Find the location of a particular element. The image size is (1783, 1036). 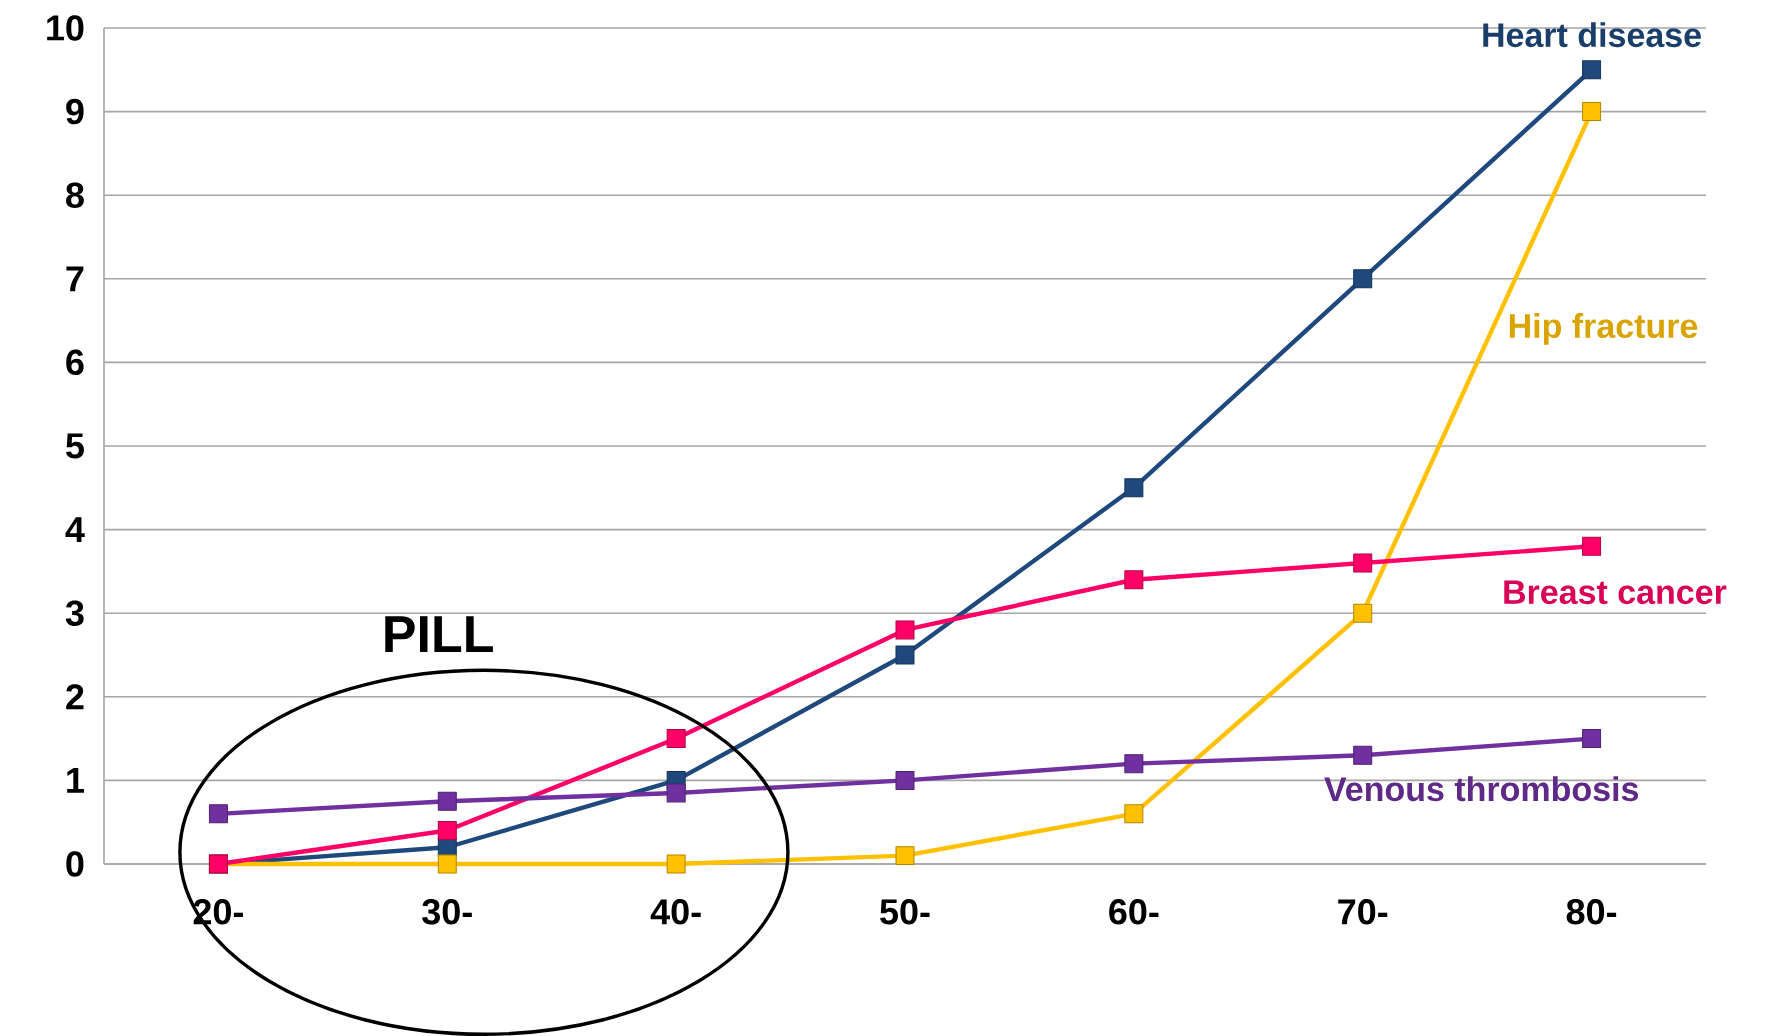

y-tick-label: 5 is located at coordinates (75, 446).